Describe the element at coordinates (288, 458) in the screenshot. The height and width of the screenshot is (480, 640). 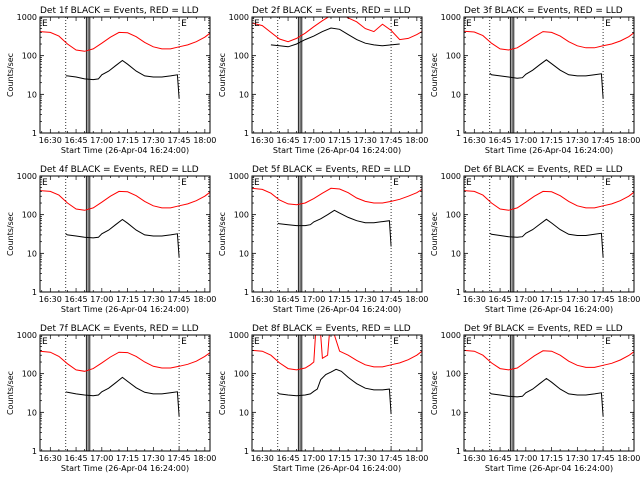
I see `x-tick-label: 16:45` at that location.